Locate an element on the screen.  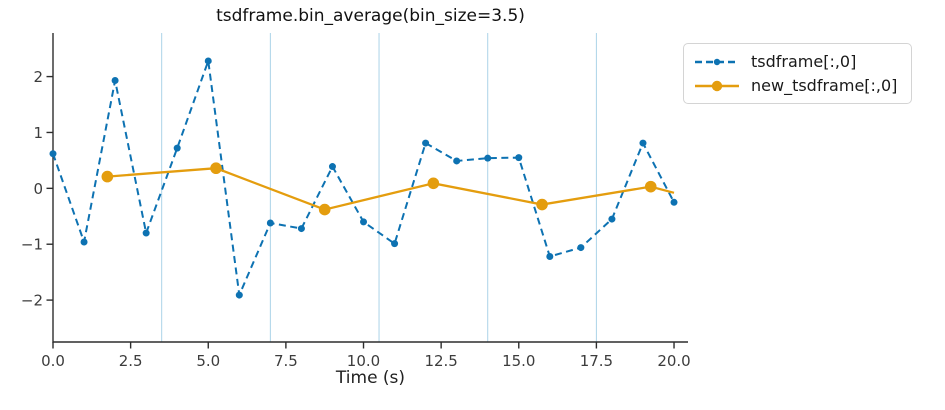
x-tick-label: 12.5 is located at coordinates (440, 361).